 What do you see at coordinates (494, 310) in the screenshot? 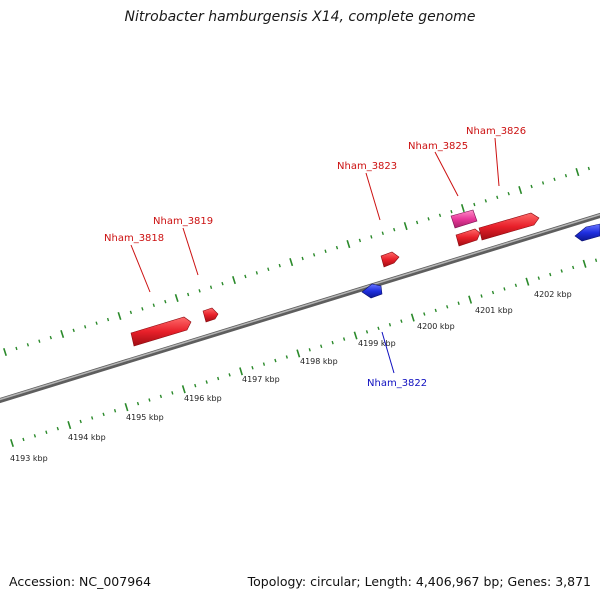
I see `scale-label-4201: 4201 kbp` at bounding box center [494, 310].